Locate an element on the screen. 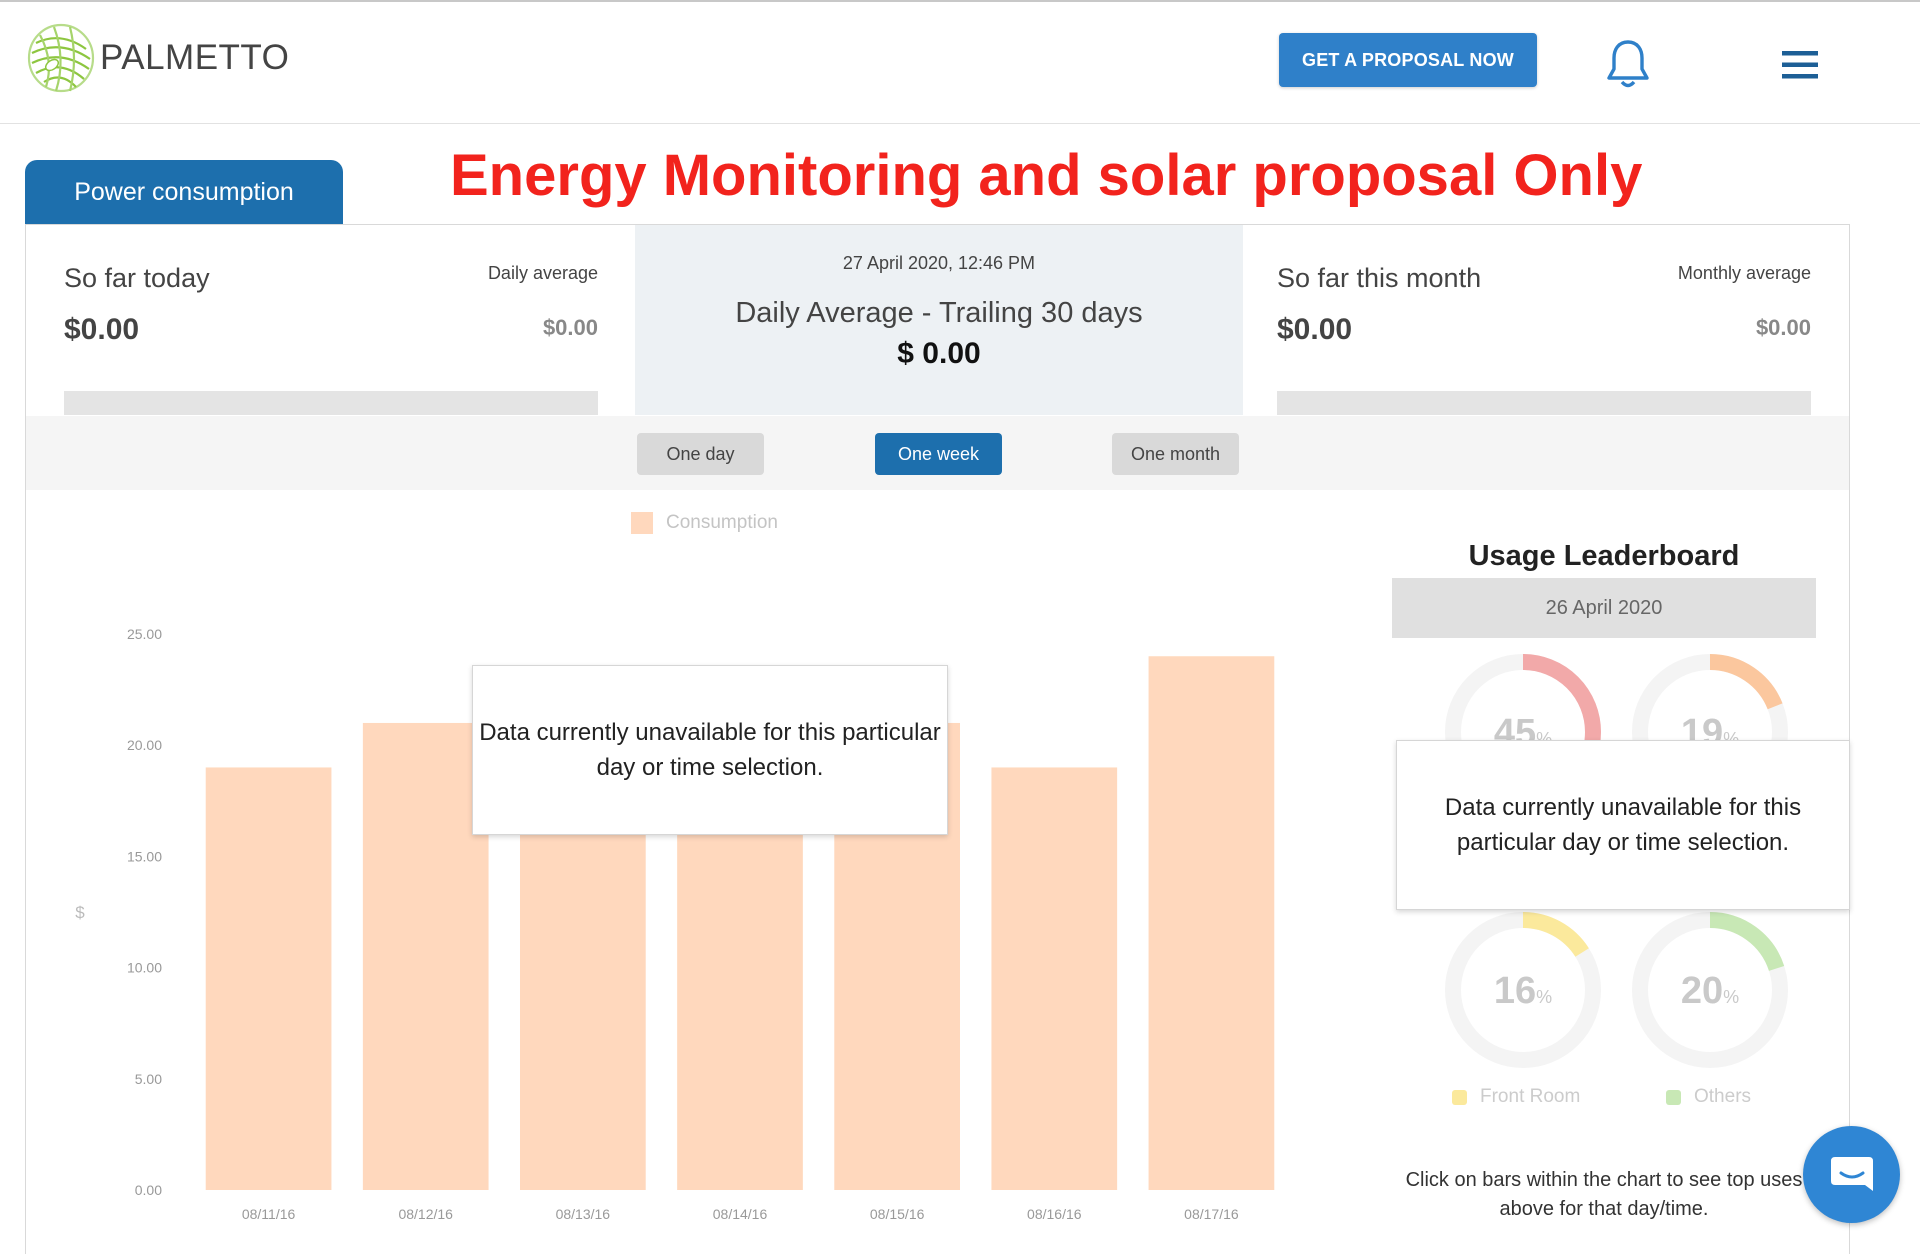 The image size is (1920, 1254). donut-percent: 20% is located at coordinates (1710, 991).